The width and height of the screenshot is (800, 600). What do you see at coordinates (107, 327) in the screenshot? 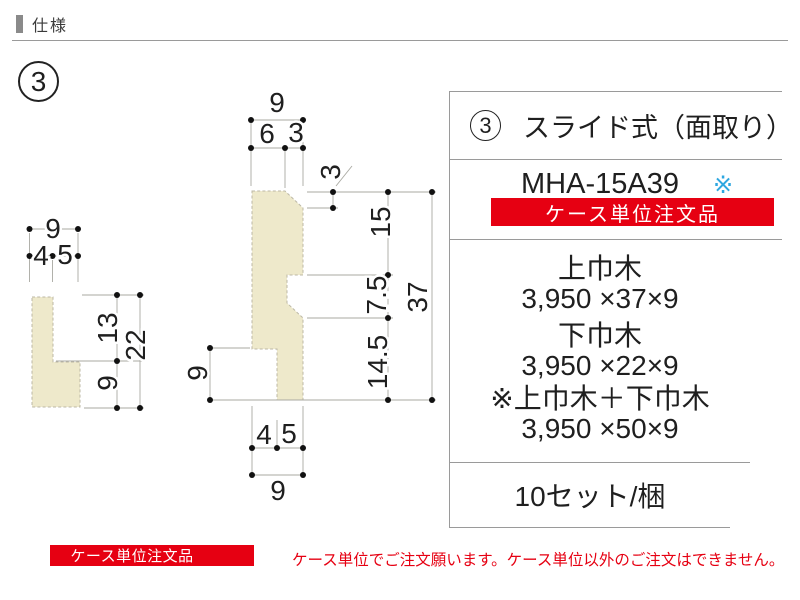
I see `dim-label: 13` at bounding box center [107, 327].